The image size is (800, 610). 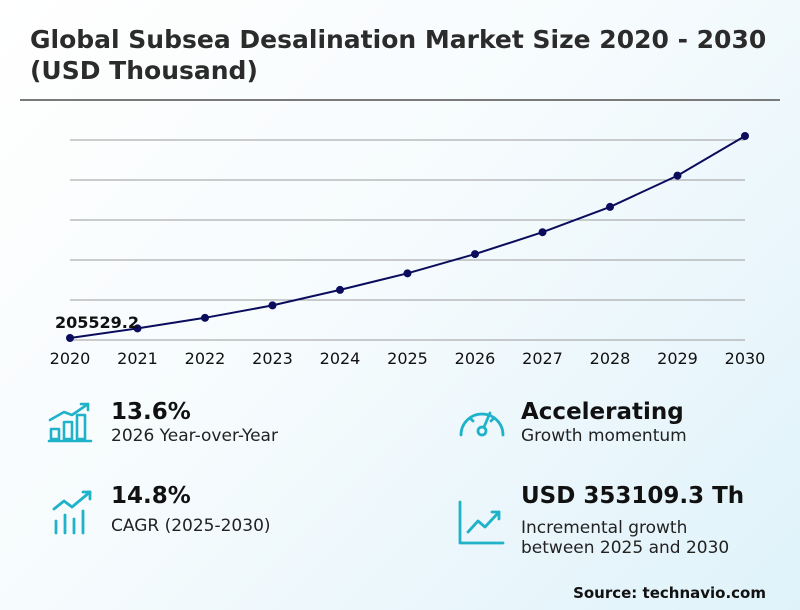 I want to click on data-point-2027, so click(x=542, y=232).